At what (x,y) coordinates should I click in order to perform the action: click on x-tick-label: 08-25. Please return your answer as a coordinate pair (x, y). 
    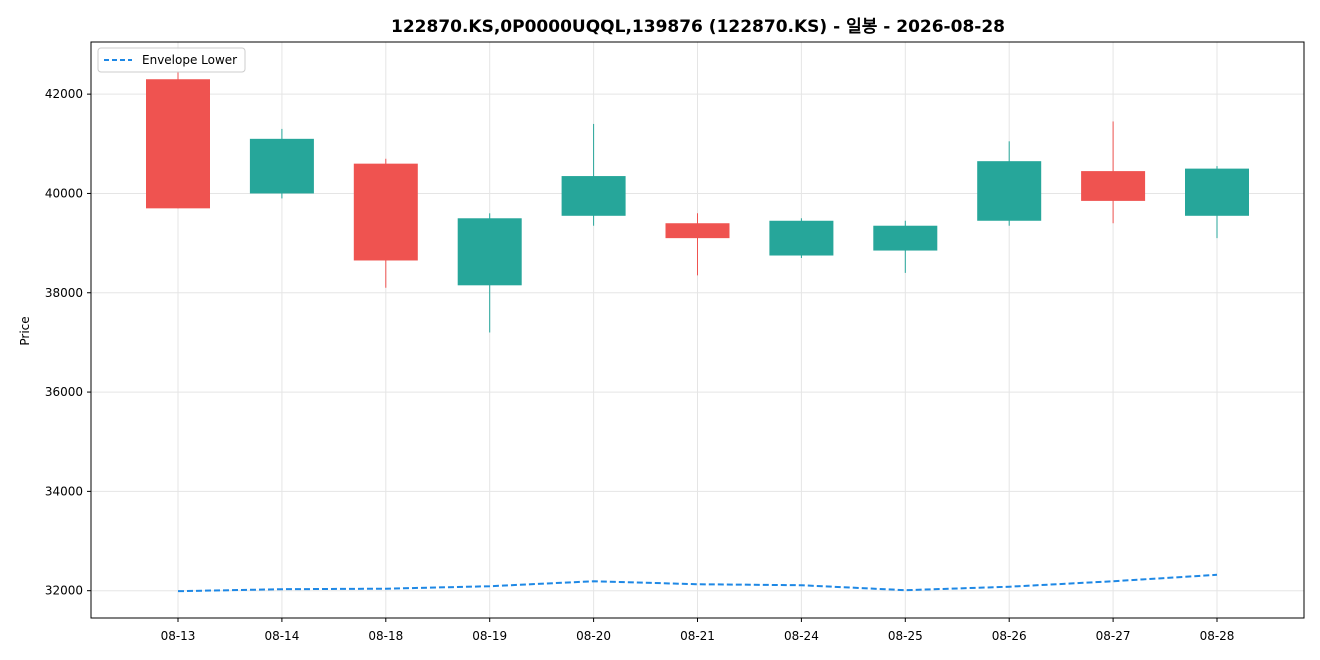
    Looking at the image, I should click on (905, 636).